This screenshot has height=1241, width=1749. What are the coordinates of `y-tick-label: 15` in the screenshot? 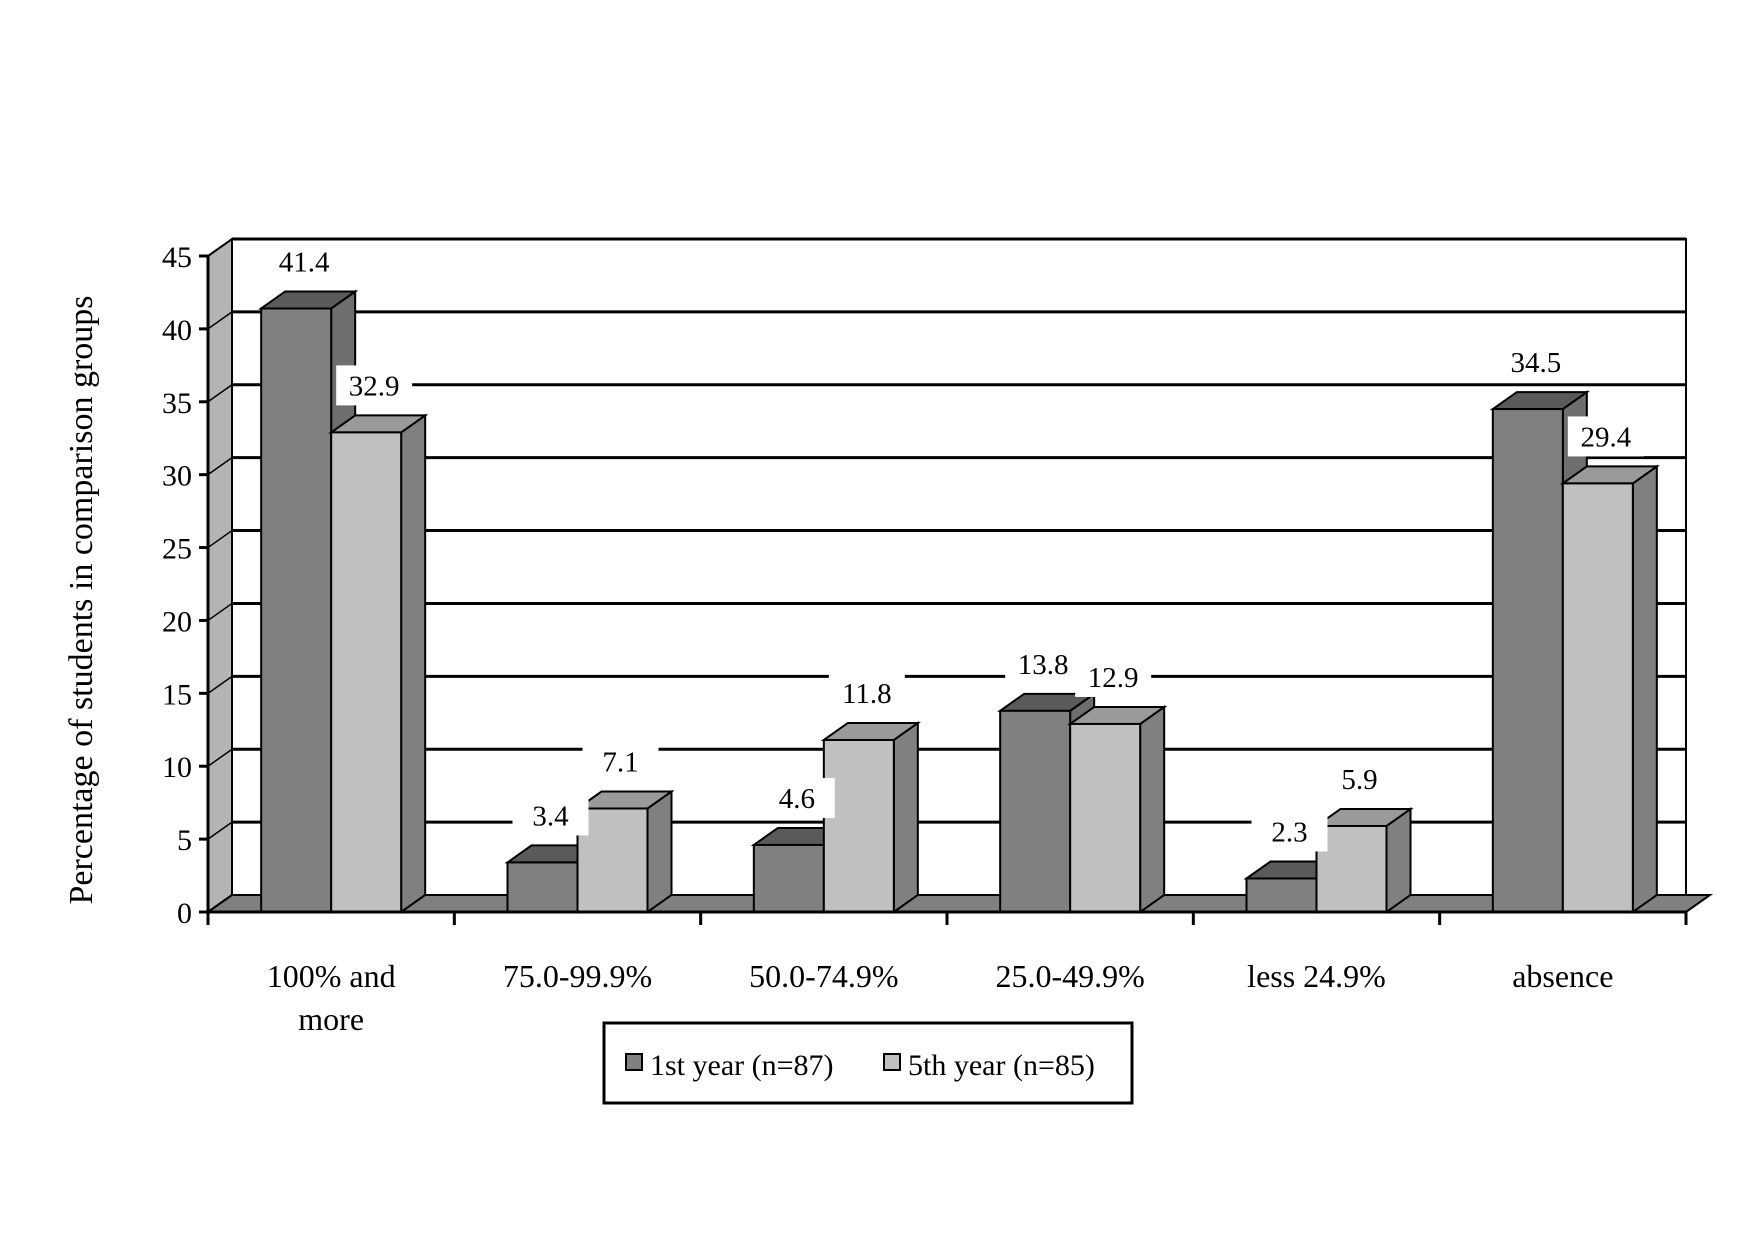 It's located at (177, 694).